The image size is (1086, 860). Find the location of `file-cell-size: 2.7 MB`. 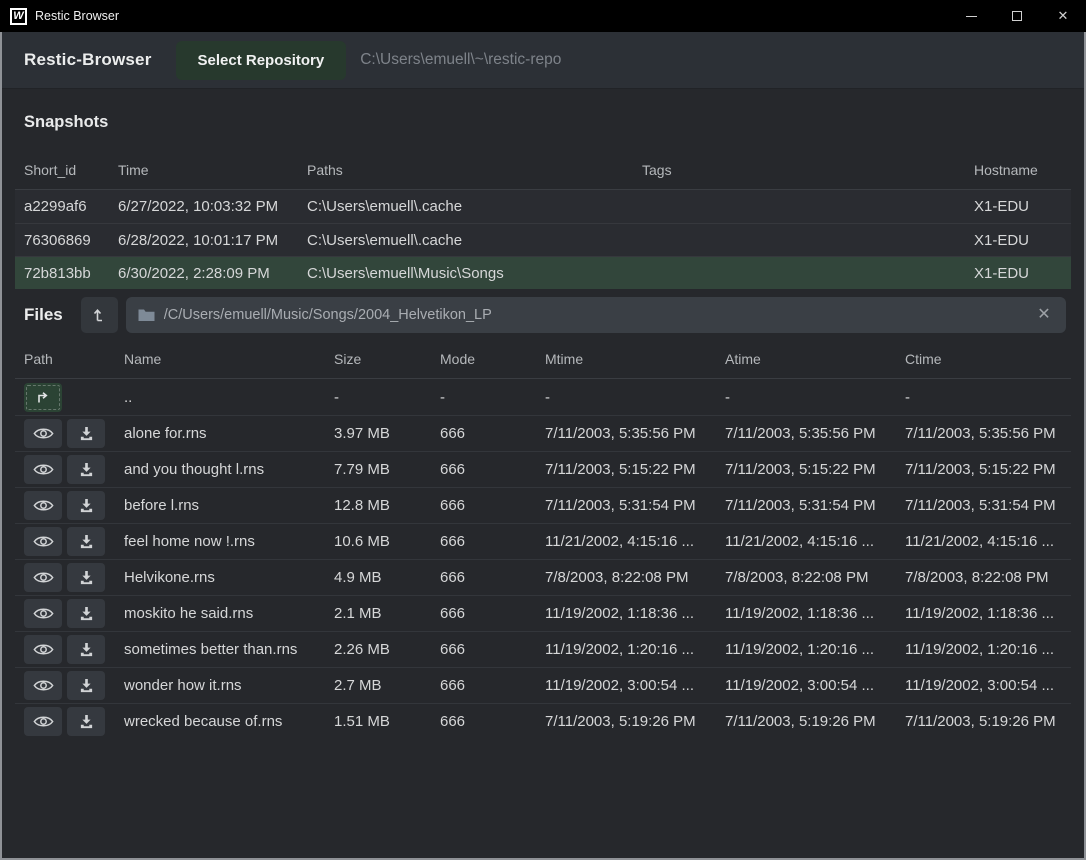

file-cell-size: 2.7 MB is located at coordinates (358, 685).